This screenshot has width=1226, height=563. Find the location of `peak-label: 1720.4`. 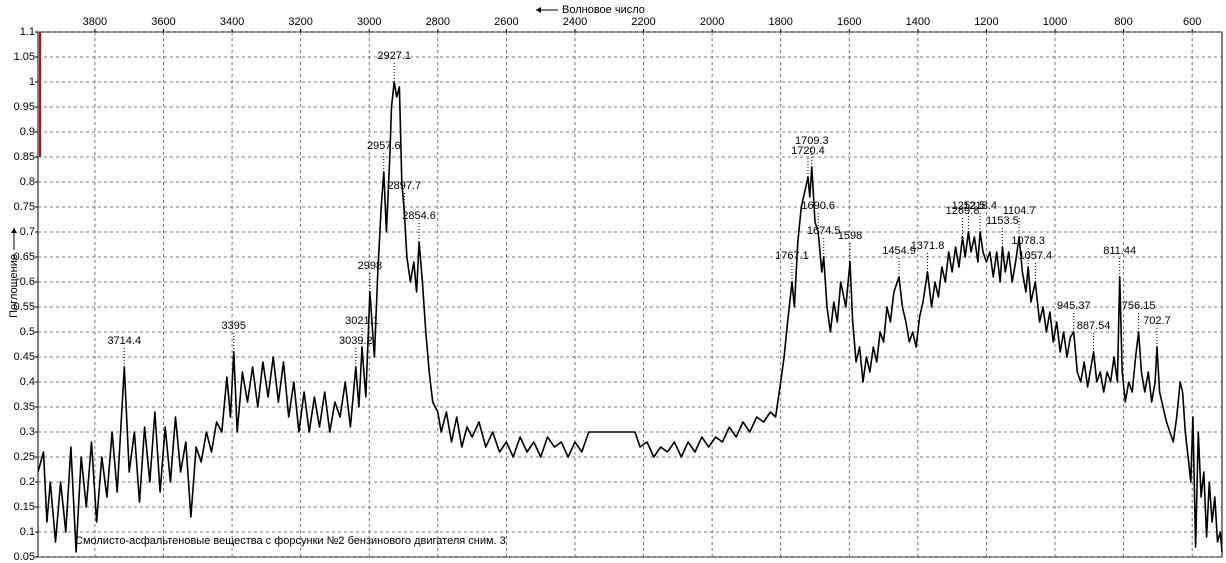

peak-label: 1720.4 is located at coordinates (808, 151).